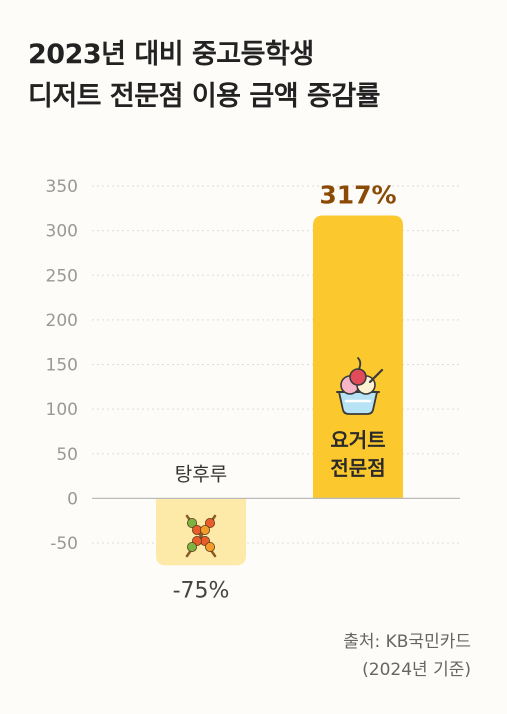 This screenshot has width=507, height=714. What do you see at coordinates (62, 321) in the screenshot?
I see `y-tick-label: 200` at bounding box center [62, 321].